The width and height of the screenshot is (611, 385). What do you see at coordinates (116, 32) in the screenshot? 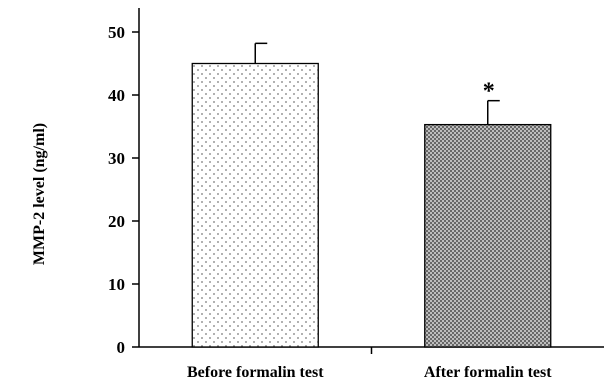
I see `y-tick-label: 50` at bounding box center [116, 32].